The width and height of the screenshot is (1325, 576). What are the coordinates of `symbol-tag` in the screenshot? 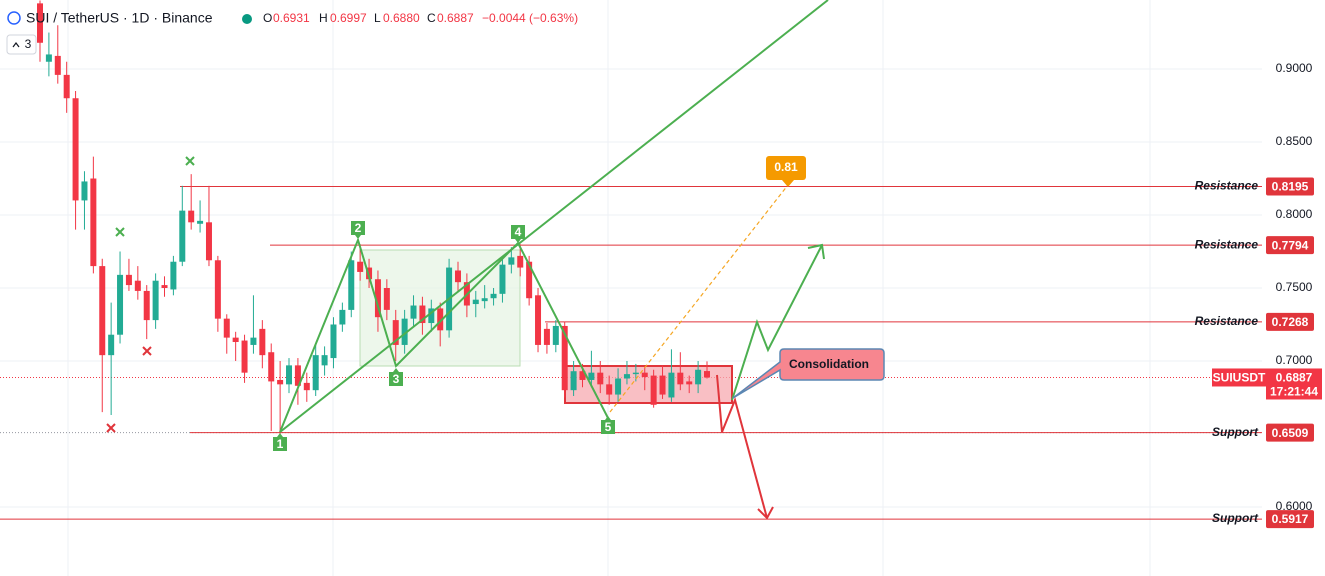 It's located at (1239, 377).